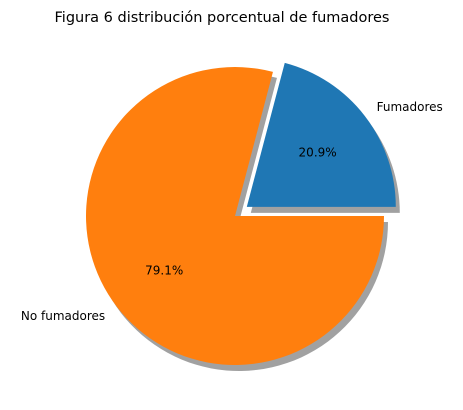 The height and width of the screenshot is (410, 463). I want to click on slice-value-fumadores: 20.9%, so click(318, 152).